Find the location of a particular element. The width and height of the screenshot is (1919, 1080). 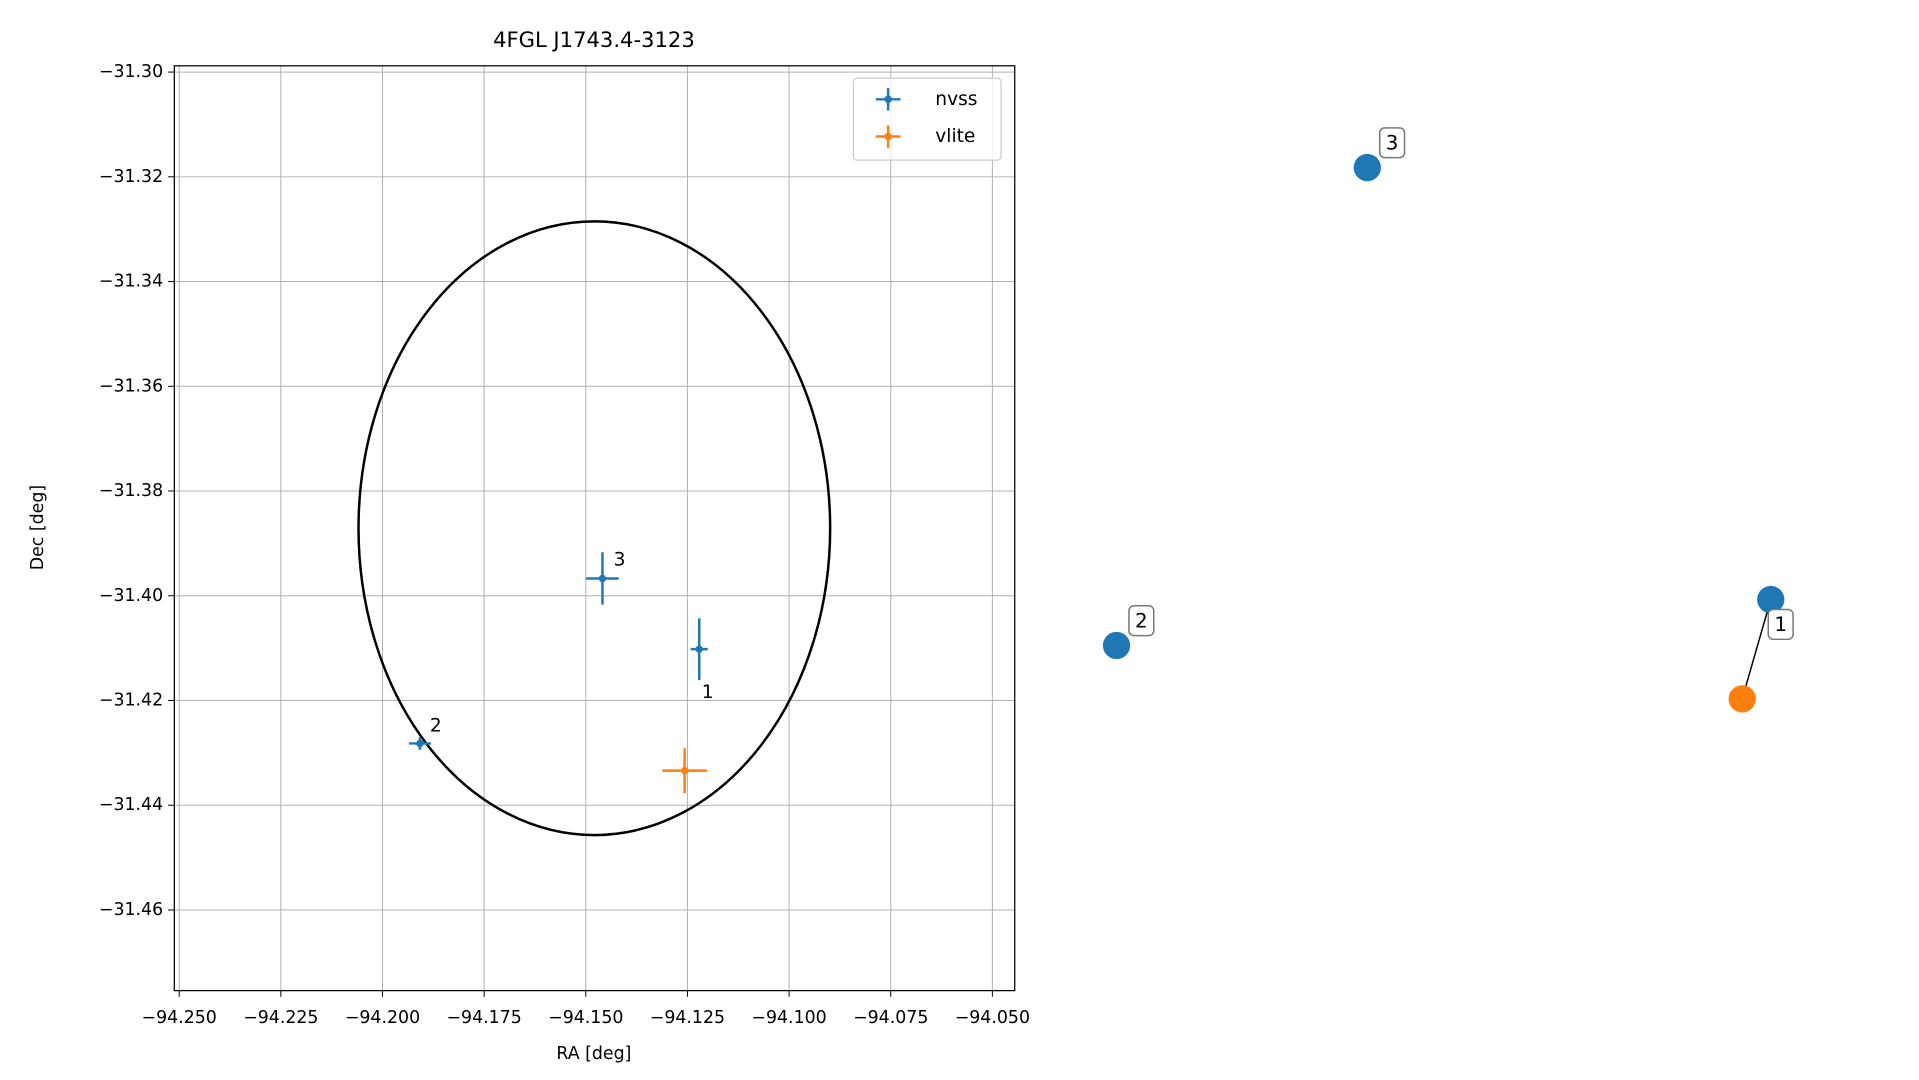

y-tick-label: −31.30 is located at coordinates (131, 72).